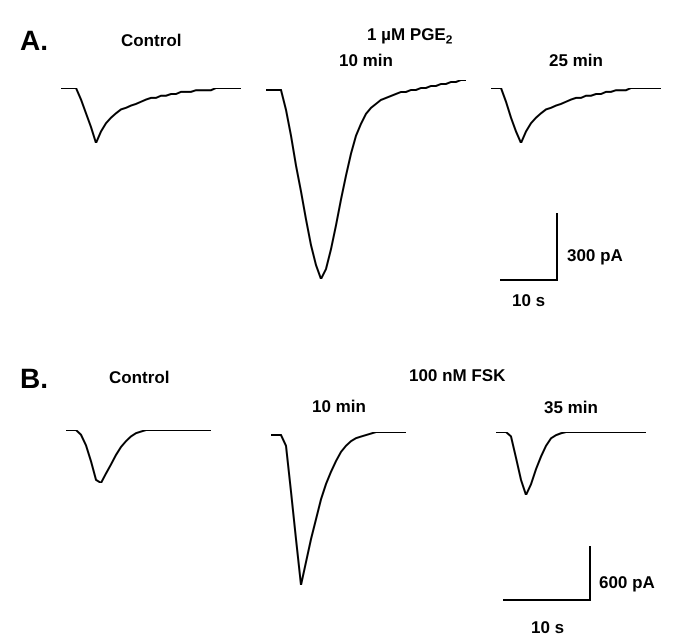  Describe the element at coordinates (576, 60) in the screenshot. I see `series-label: 25 min` at that location.